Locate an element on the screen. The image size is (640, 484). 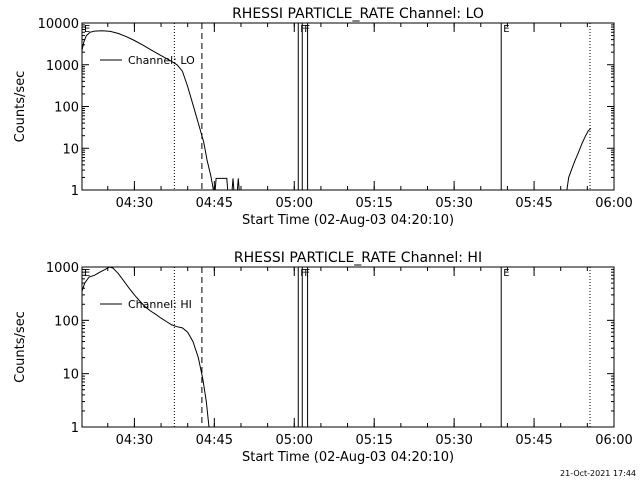
panel2-x-tick-label: 05:45 is located at coordinates (533, 440).